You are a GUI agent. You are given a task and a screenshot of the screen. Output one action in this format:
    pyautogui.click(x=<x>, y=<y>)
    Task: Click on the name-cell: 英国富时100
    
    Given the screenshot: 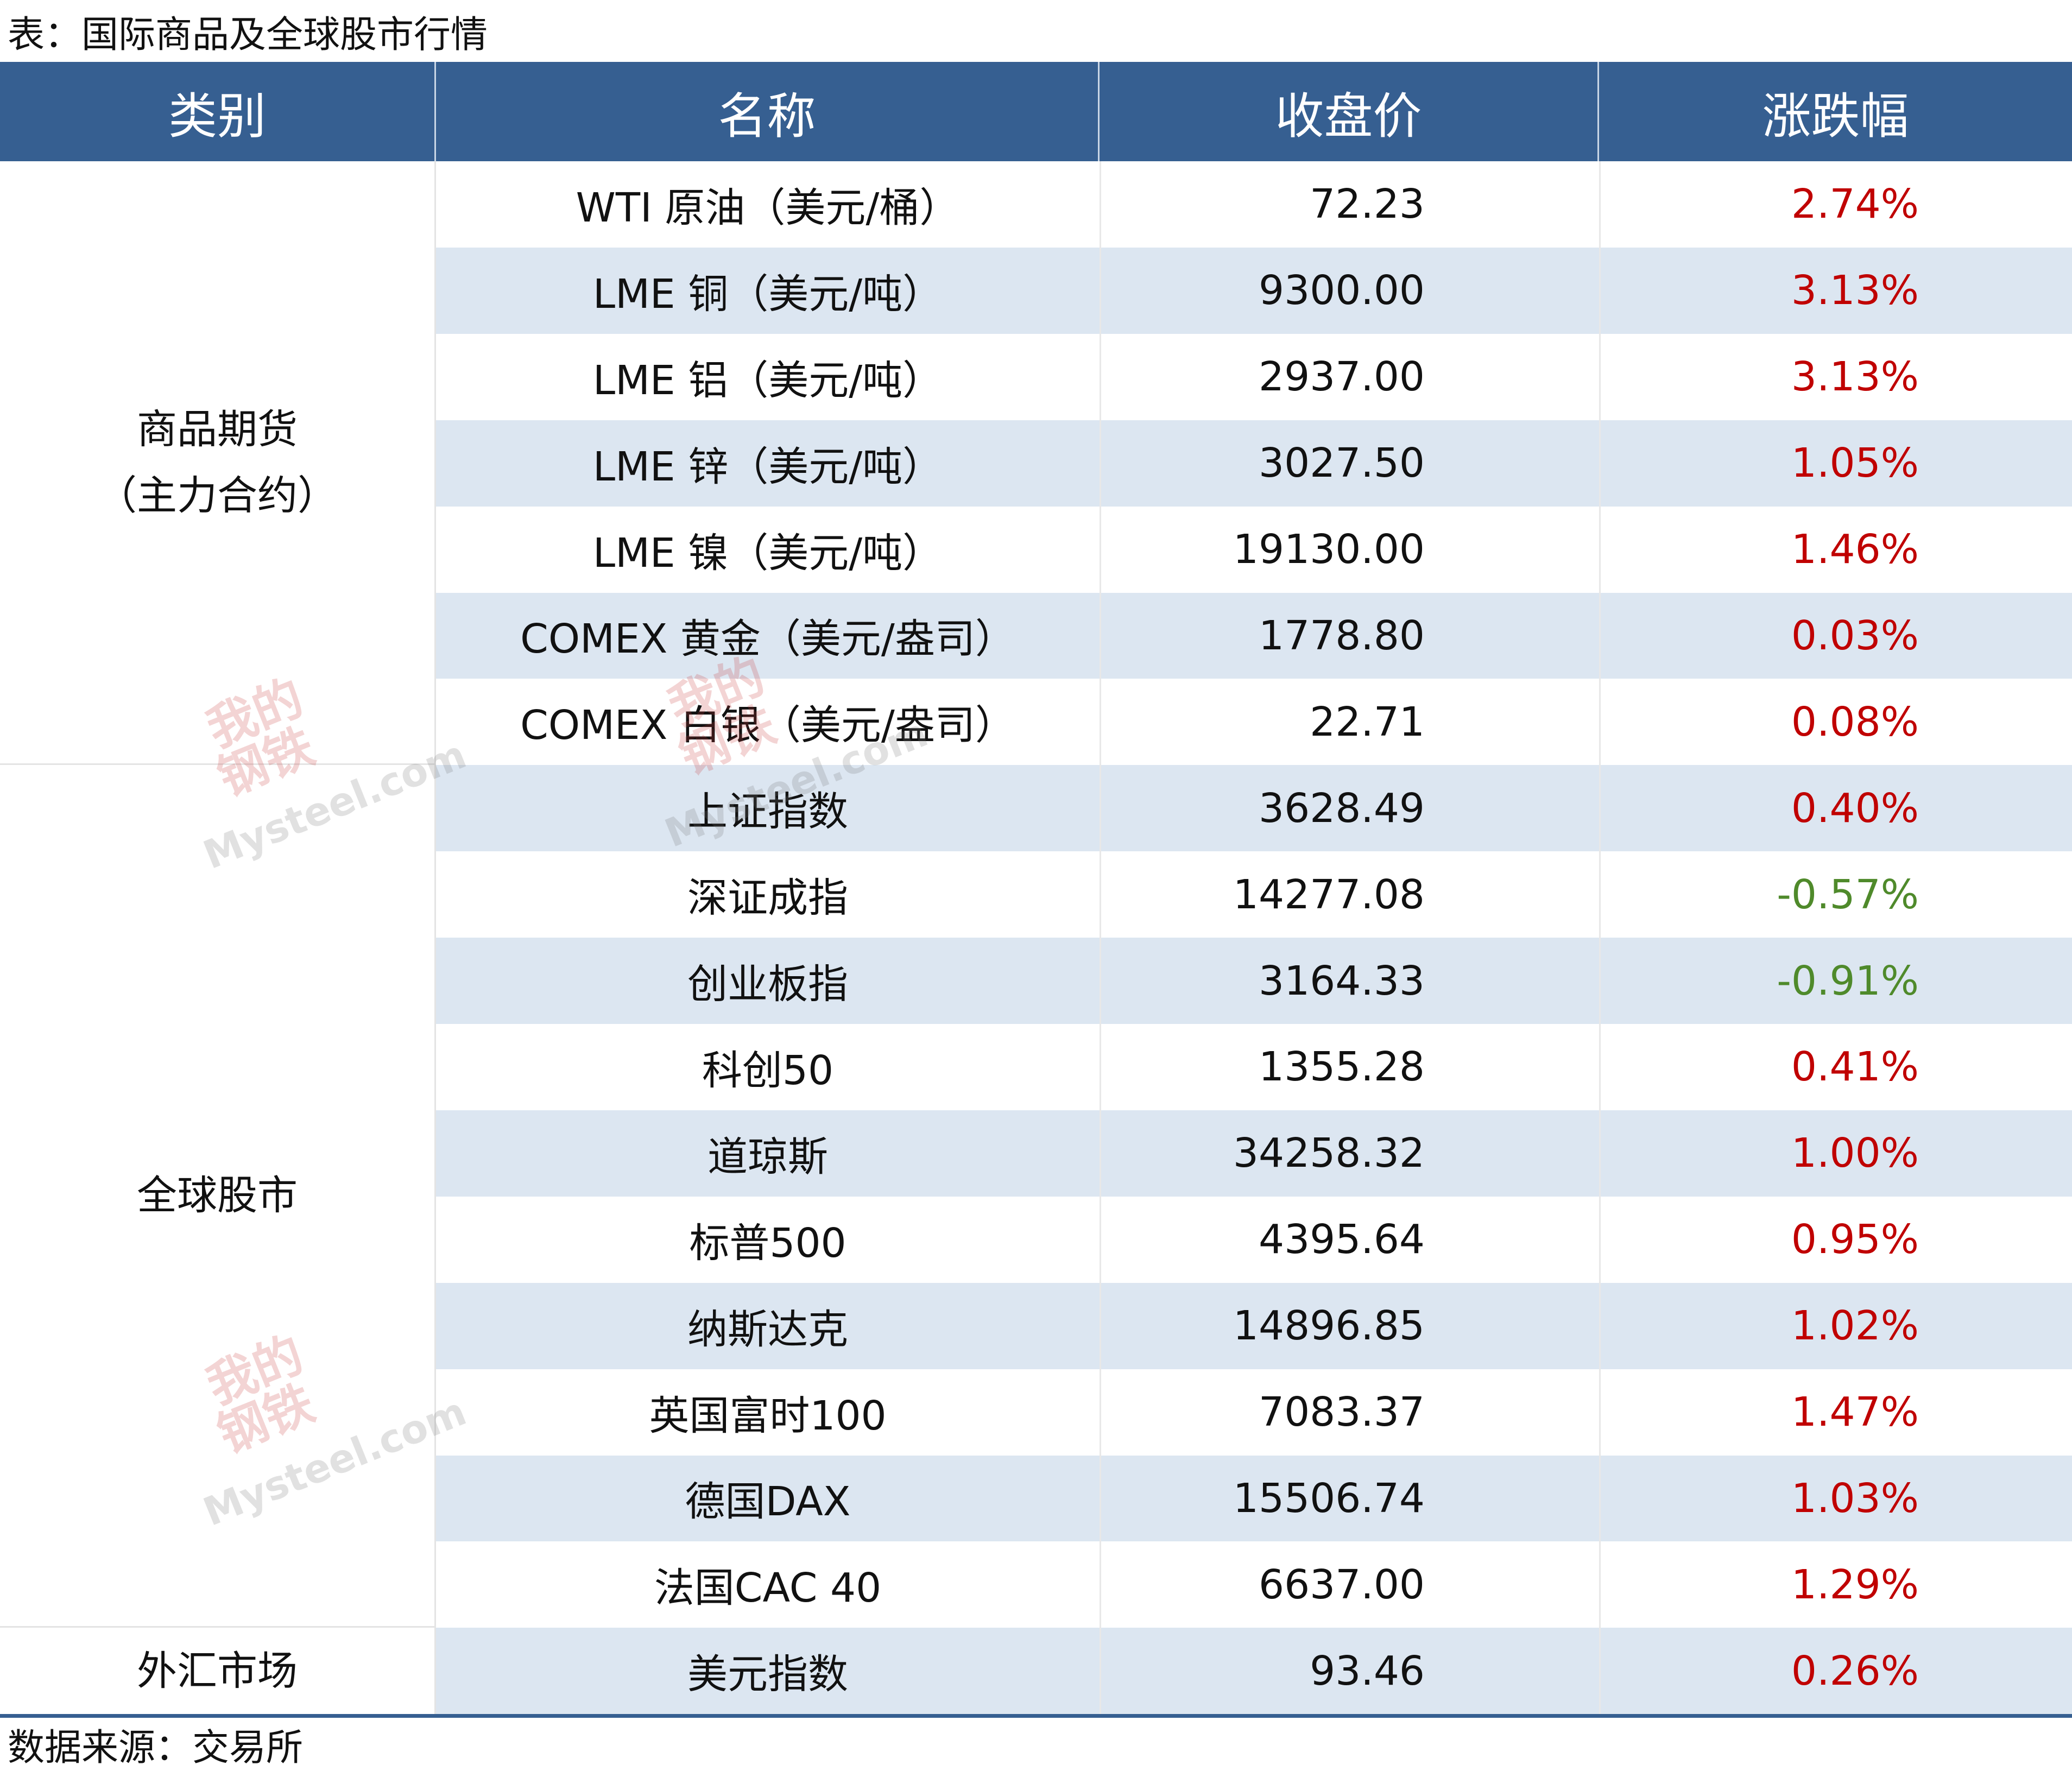 What is the action you would take?
    pyautogui.click(x=768, y=1415)
    